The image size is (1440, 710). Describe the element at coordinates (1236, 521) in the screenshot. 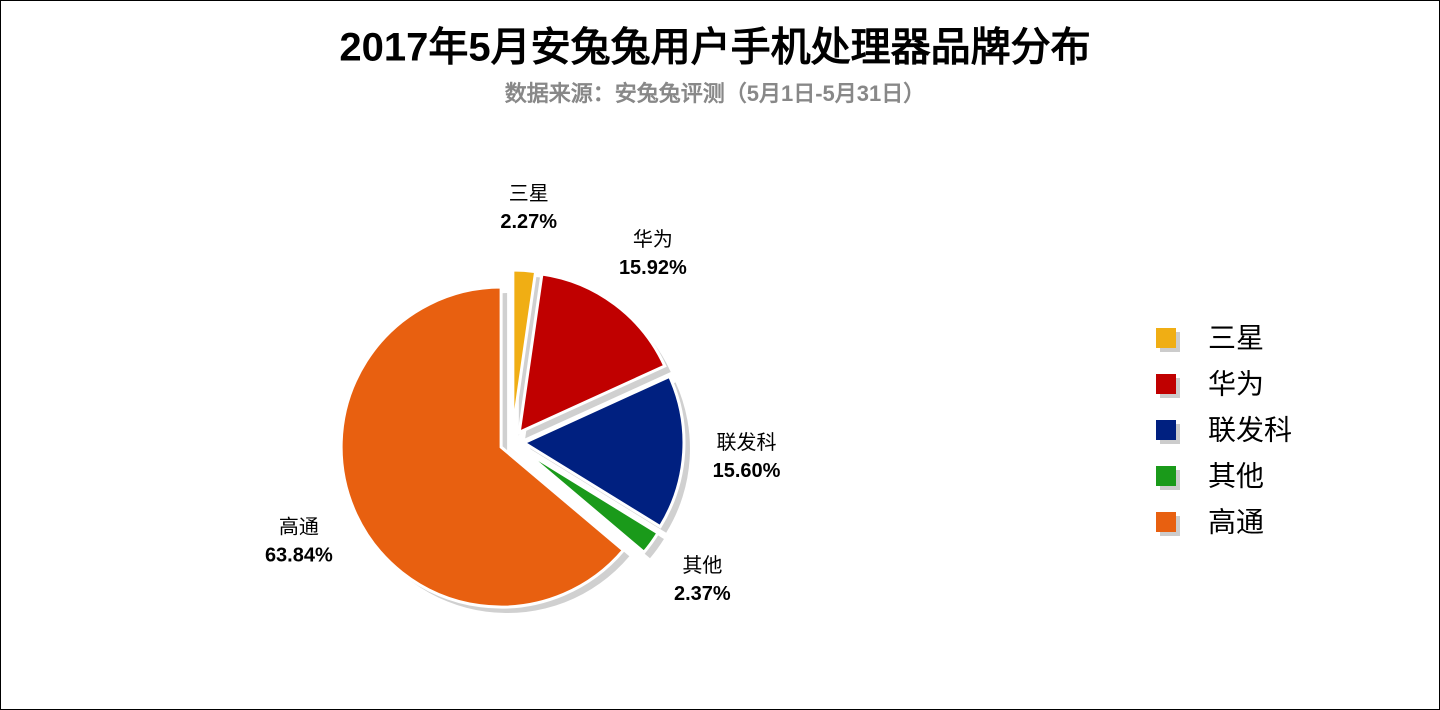

I see `legend-label: 高通` at that location.